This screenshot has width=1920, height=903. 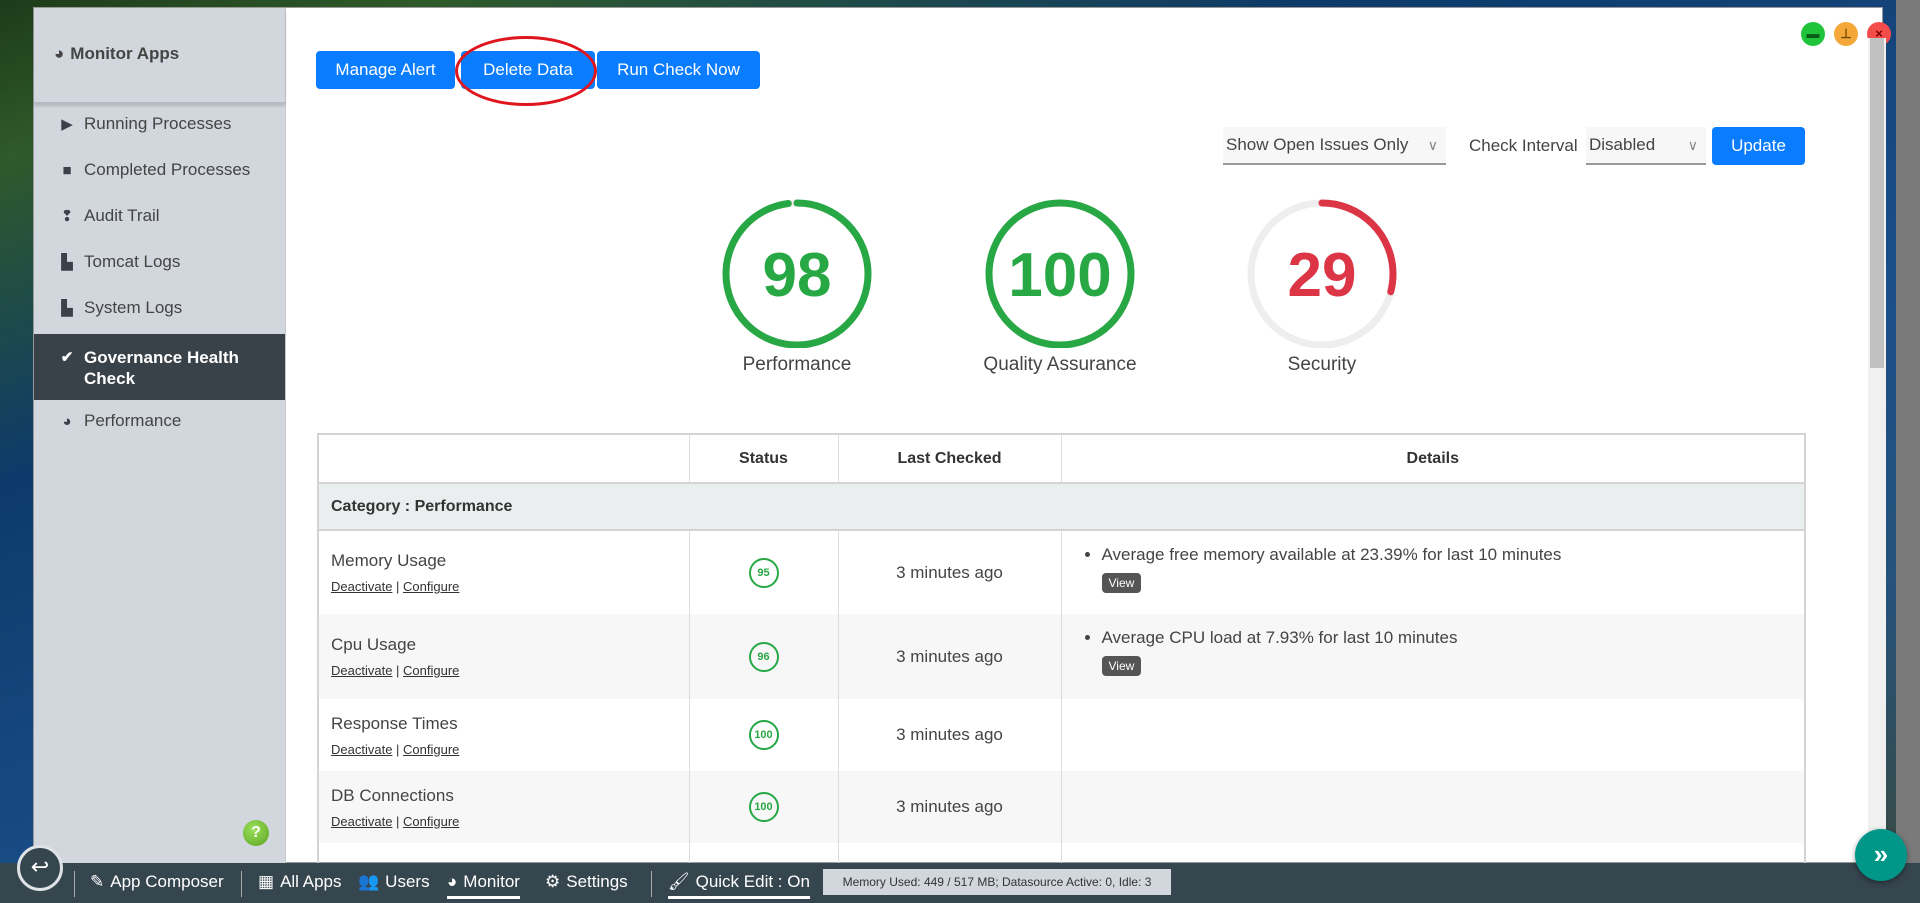 What do you see at coordinates (752, 881) in the screenshot?
I see `taskbar-label: Quick Edit : On` at bounding box center [752, 881].